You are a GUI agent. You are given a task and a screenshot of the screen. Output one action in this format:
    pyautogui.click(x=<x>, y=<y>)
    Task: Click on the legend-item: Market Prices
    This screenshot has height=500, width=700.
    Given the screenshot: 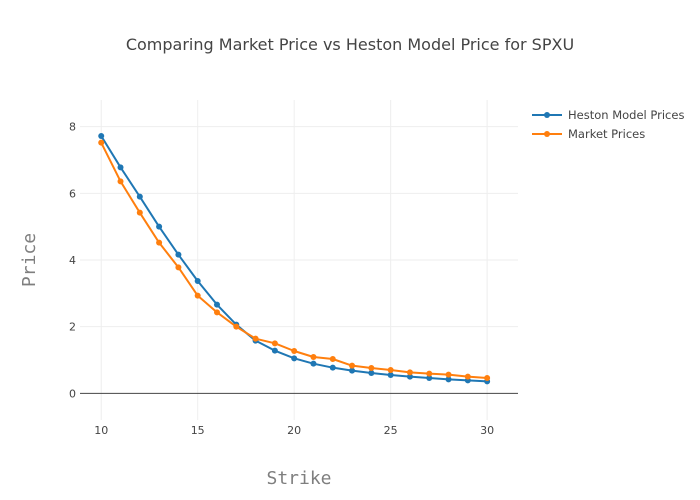 What is the action you would take?
    pyautogui.click(x=588, y=134)
    